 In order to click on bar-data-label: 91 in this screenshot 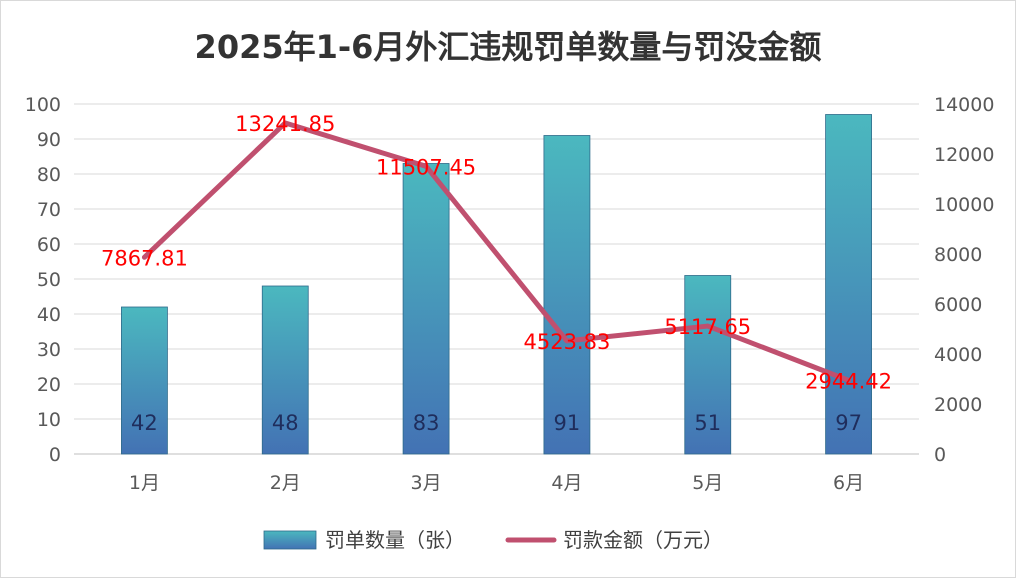, I will do `click(567, 423)`.